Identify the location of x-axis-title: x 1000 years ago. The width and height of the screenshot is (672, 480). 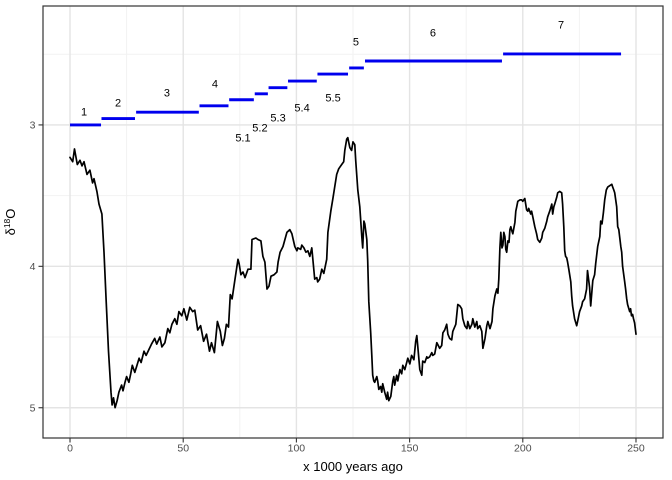
(353, 466).